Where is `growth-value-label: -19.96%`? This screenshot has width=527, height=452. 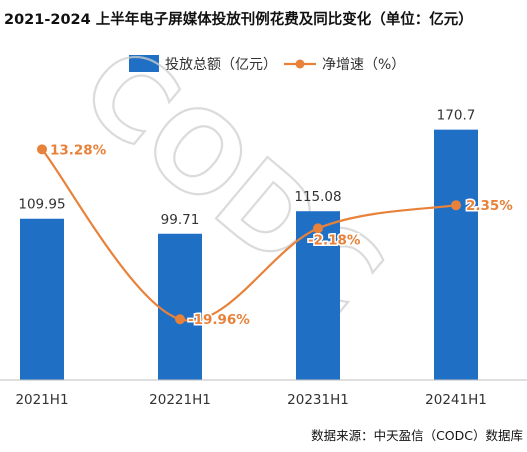 growth-value-label: -19.96% is located at coordinates (219, 320).